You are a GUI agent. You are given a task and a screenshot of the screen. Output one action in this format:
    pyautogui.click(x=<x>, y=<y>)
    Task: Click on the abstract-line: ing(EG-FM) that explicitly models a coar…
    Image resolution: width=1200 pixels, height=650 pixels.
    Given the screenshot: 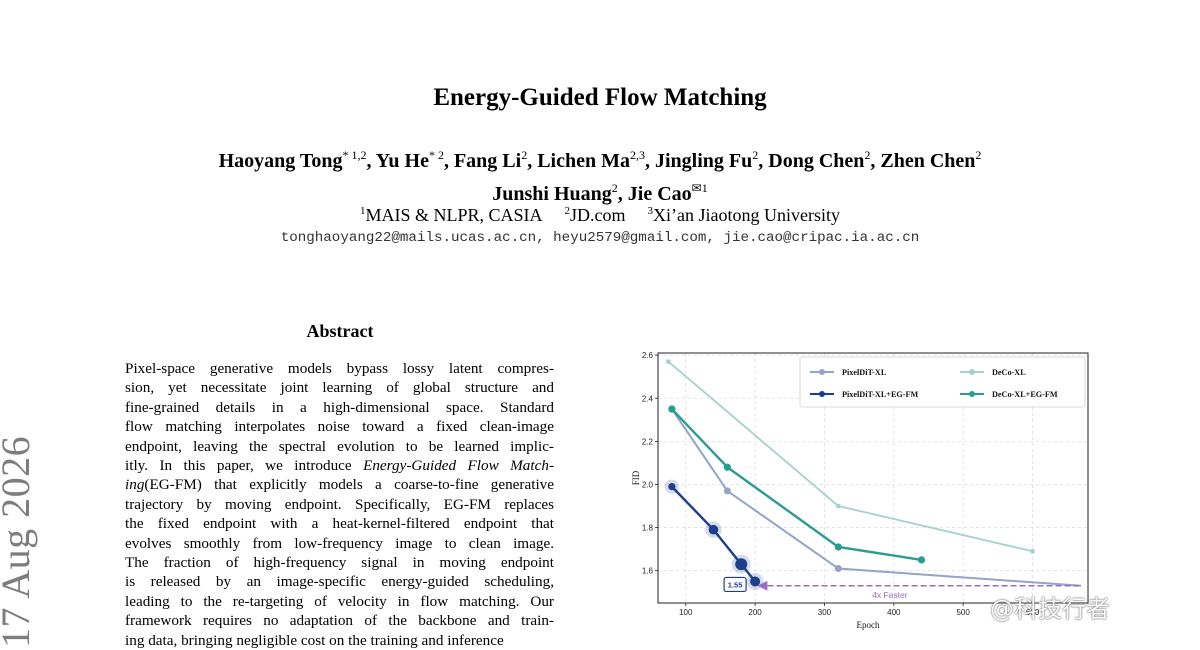 What is the action you would take?
    pyautogui.click(x=339, y=485)
    